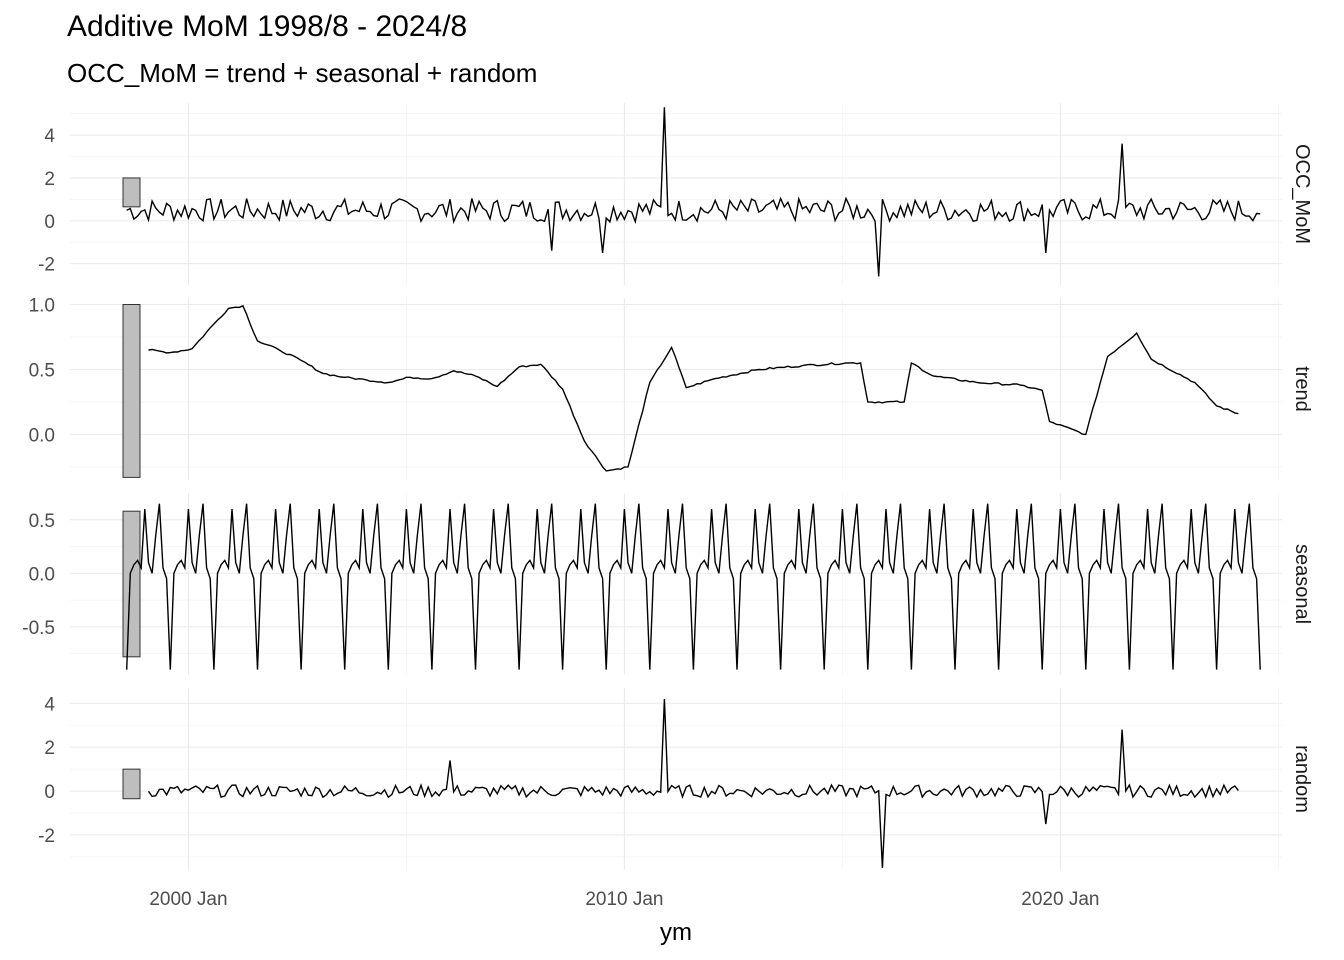 The width and height of the screenshot is (1344, 960). Describe the element at coordinates (693, 388) in the screenshot. I see `series-line-trend` at that location.